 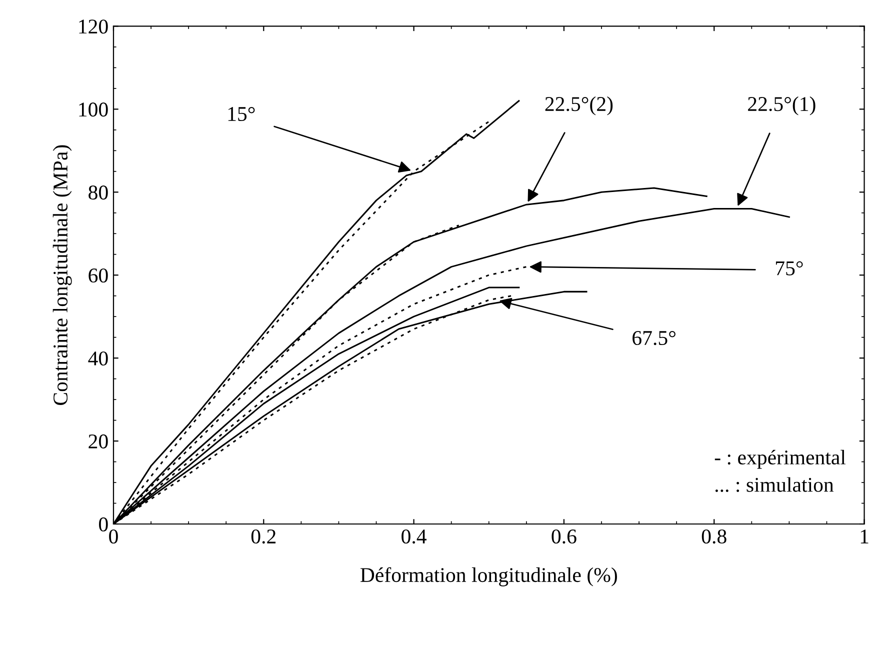 What do you see at coordinates (780, 459) in the screenshot?
I see `annotation: - : expérimental` at bounding box center [780, 459].